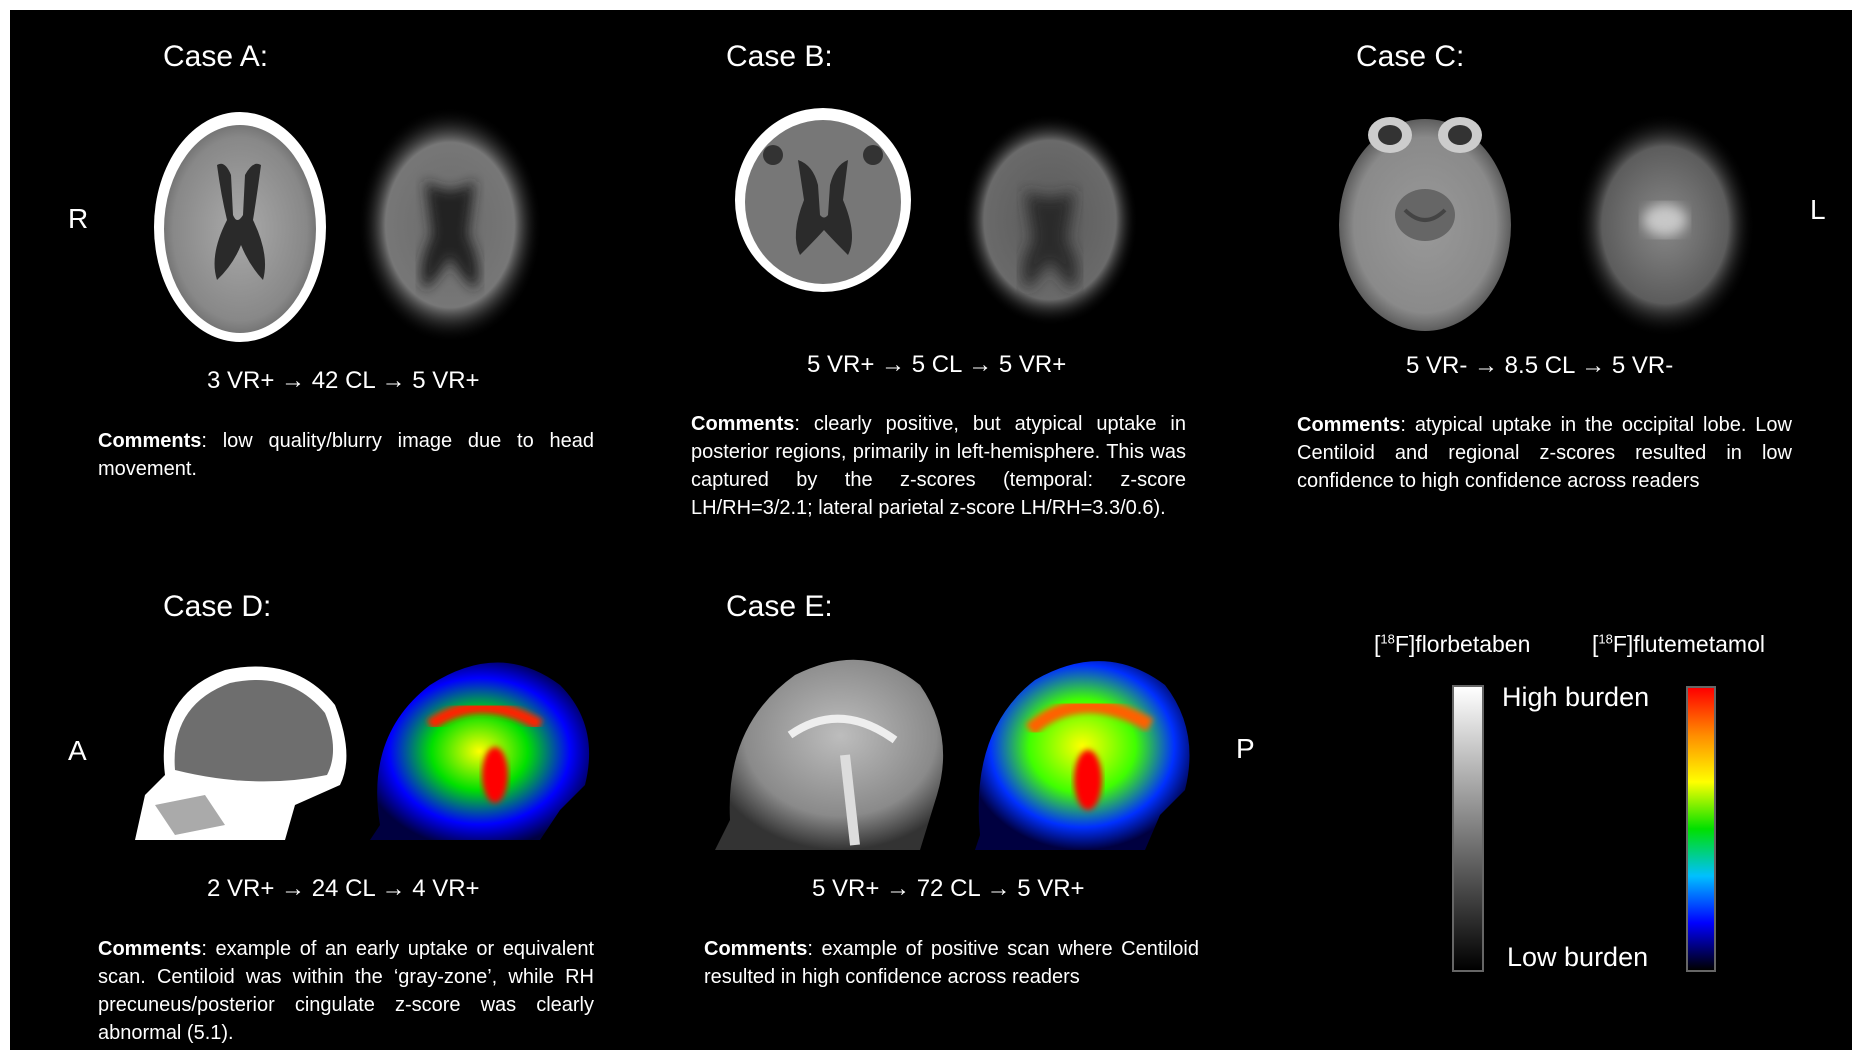 Image resolution: width=1852 pixels, height=1050 pixels. What do you see at coordinates (1349, 425) in the screenshot?
I see `case-c-comment-label: Comments` at bounding box center [1349, 425].